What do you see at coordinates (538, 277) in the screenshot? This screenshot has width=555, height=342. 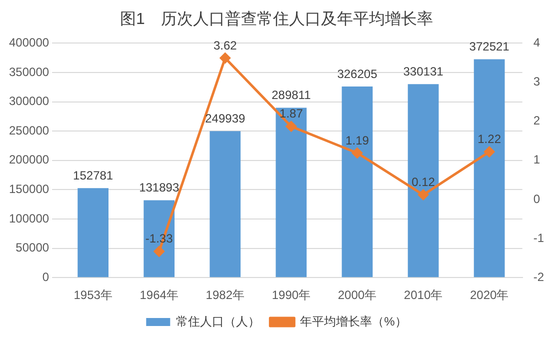 I see `y2-tick-label: -2` at bounding box center [538, 277].